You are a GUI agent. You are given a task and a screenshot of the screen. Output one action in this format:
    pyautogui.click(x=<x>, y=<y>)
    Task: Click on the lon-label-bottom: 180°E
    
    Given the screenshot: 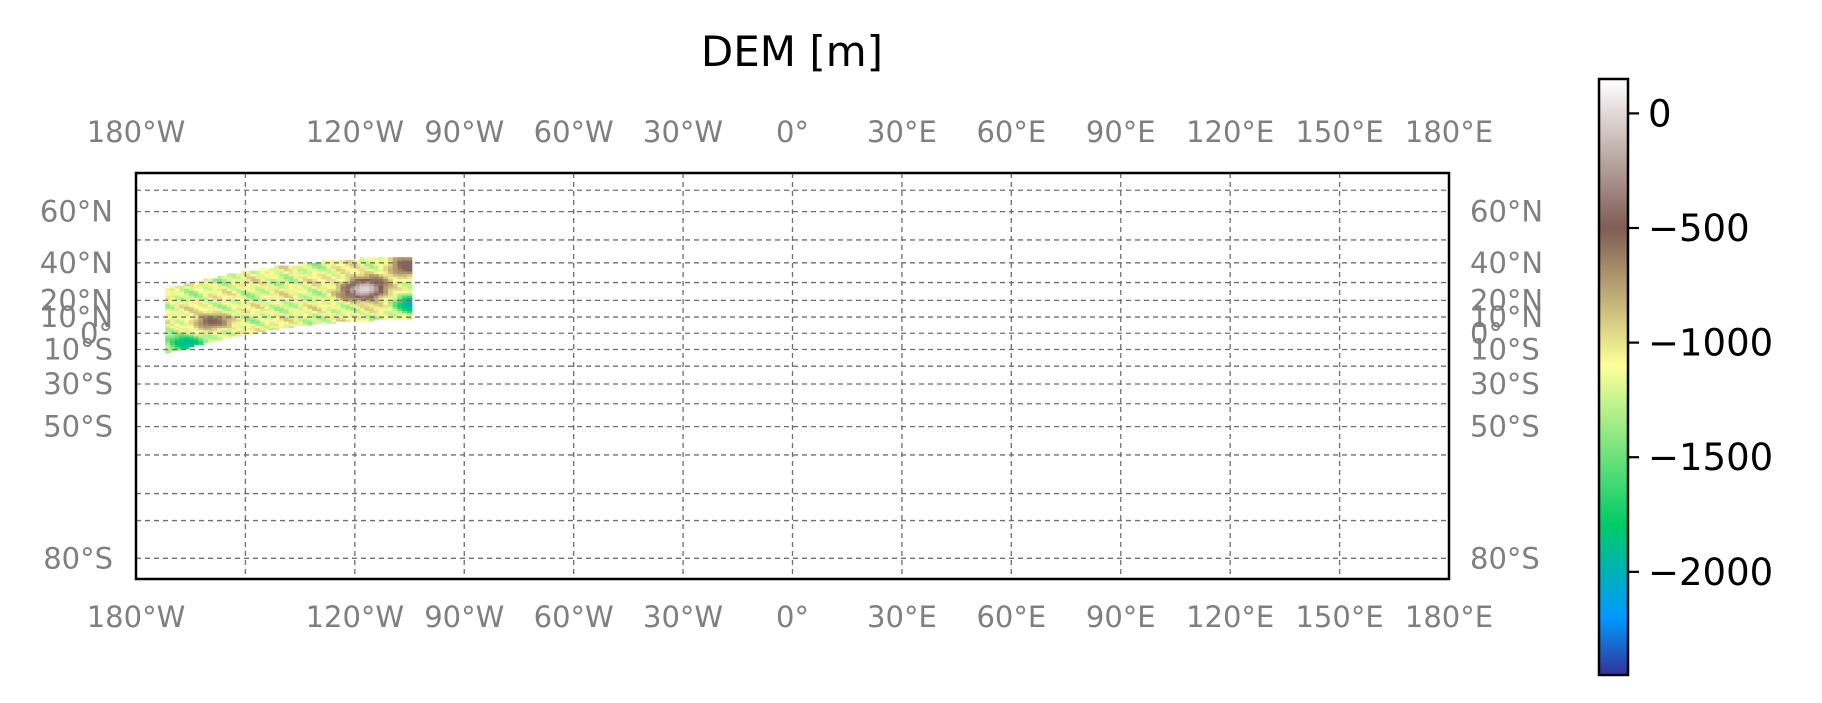 What is the action you would take?
    pyautogui.click(x=1449, y=617)
    